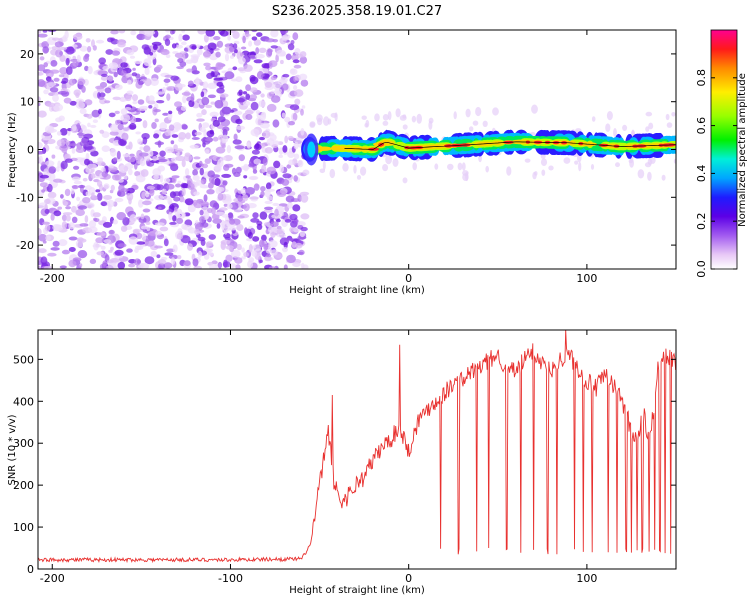  Describe the element at coordinates (174, 149) in the screenshot. I see `spectrogram-noise-layer` at that location.